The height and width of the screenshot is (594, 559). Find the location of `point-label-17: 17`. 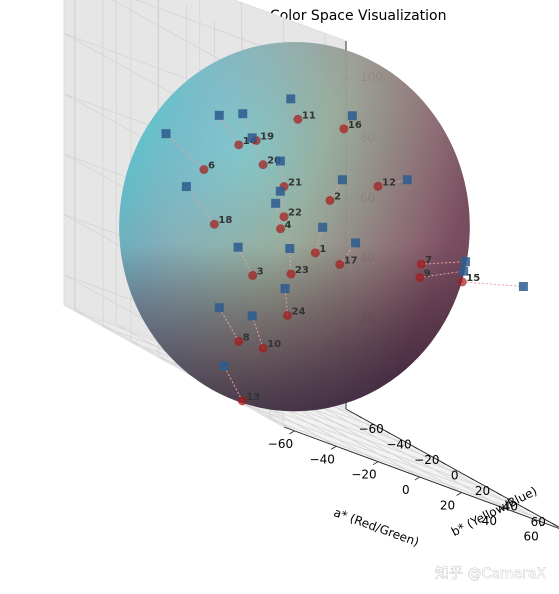

point-label-17: 17 is located at coordinates (351, 260).